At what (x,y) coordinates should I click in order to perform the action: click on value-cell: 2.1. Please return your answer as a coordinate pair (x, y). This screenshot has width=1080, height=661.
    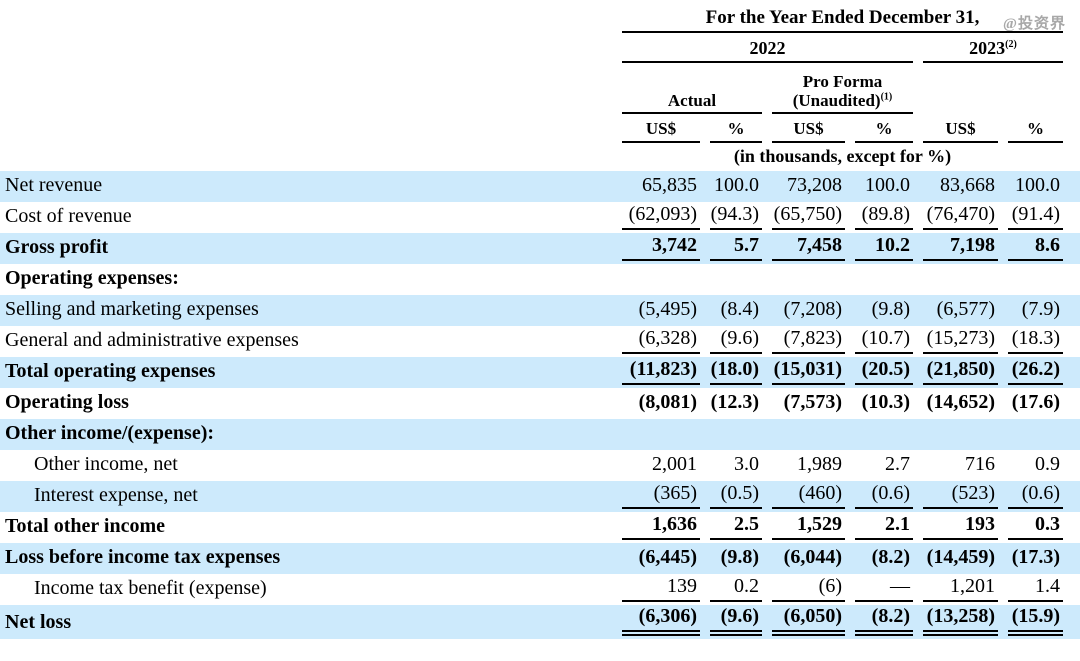
    Looking at the image, I should click on (879, 527).